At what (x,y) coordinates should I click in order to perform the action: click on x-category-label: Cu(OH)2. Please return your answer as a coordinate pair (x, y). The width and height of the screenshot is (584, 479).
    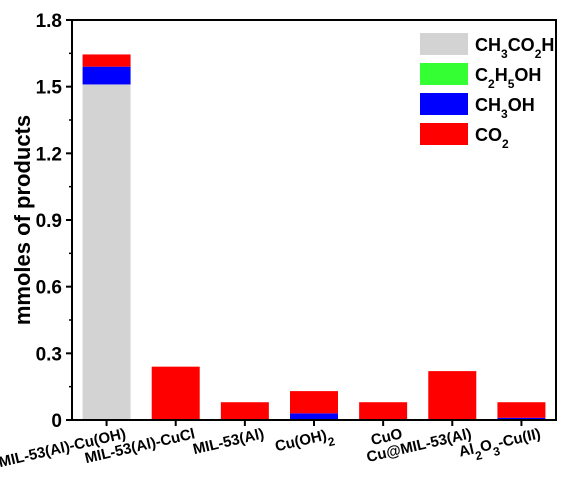
    Looking at the image, I should click on (304, 443).